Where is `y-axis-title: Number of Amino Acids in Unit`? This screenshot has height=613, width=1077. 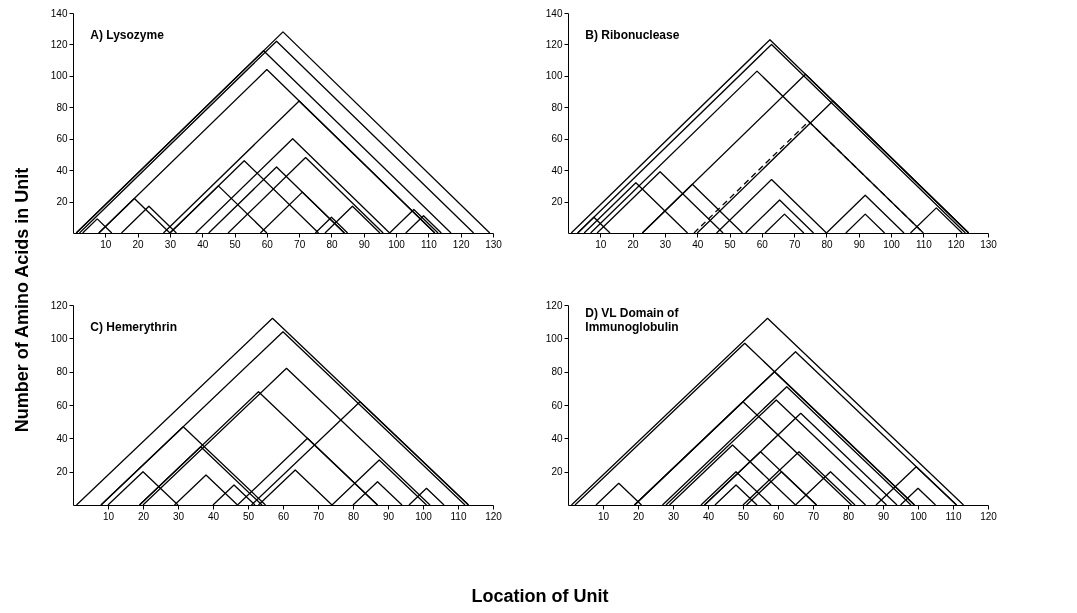
y-axis-title: Number of Amino Acids in Unit is located at coordinates (22, 300).